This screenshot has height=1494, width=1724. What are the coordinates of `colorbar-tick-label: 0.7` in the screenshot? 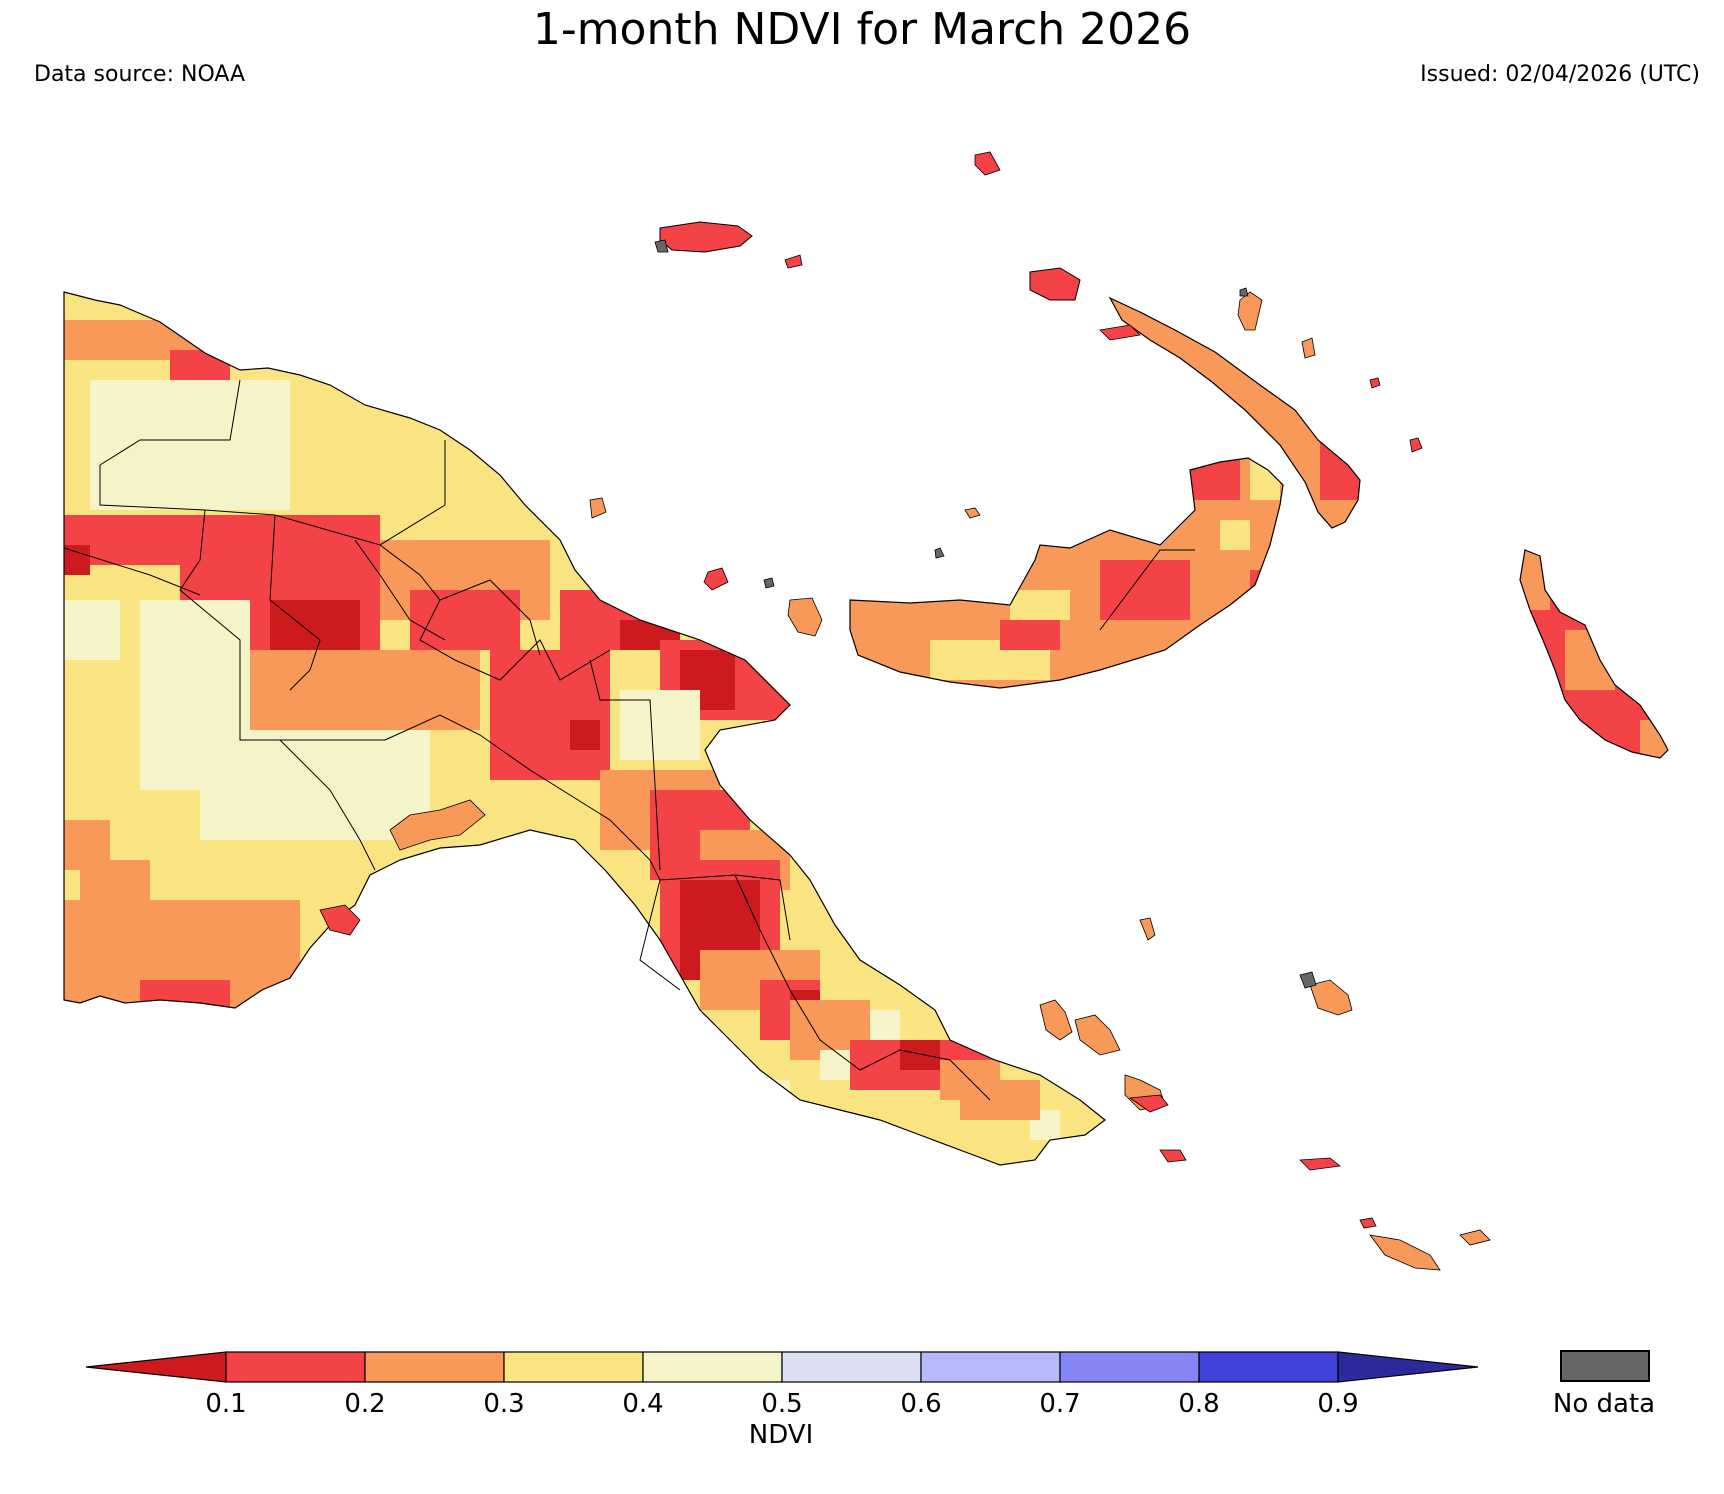 It's located at (1060, 1404).